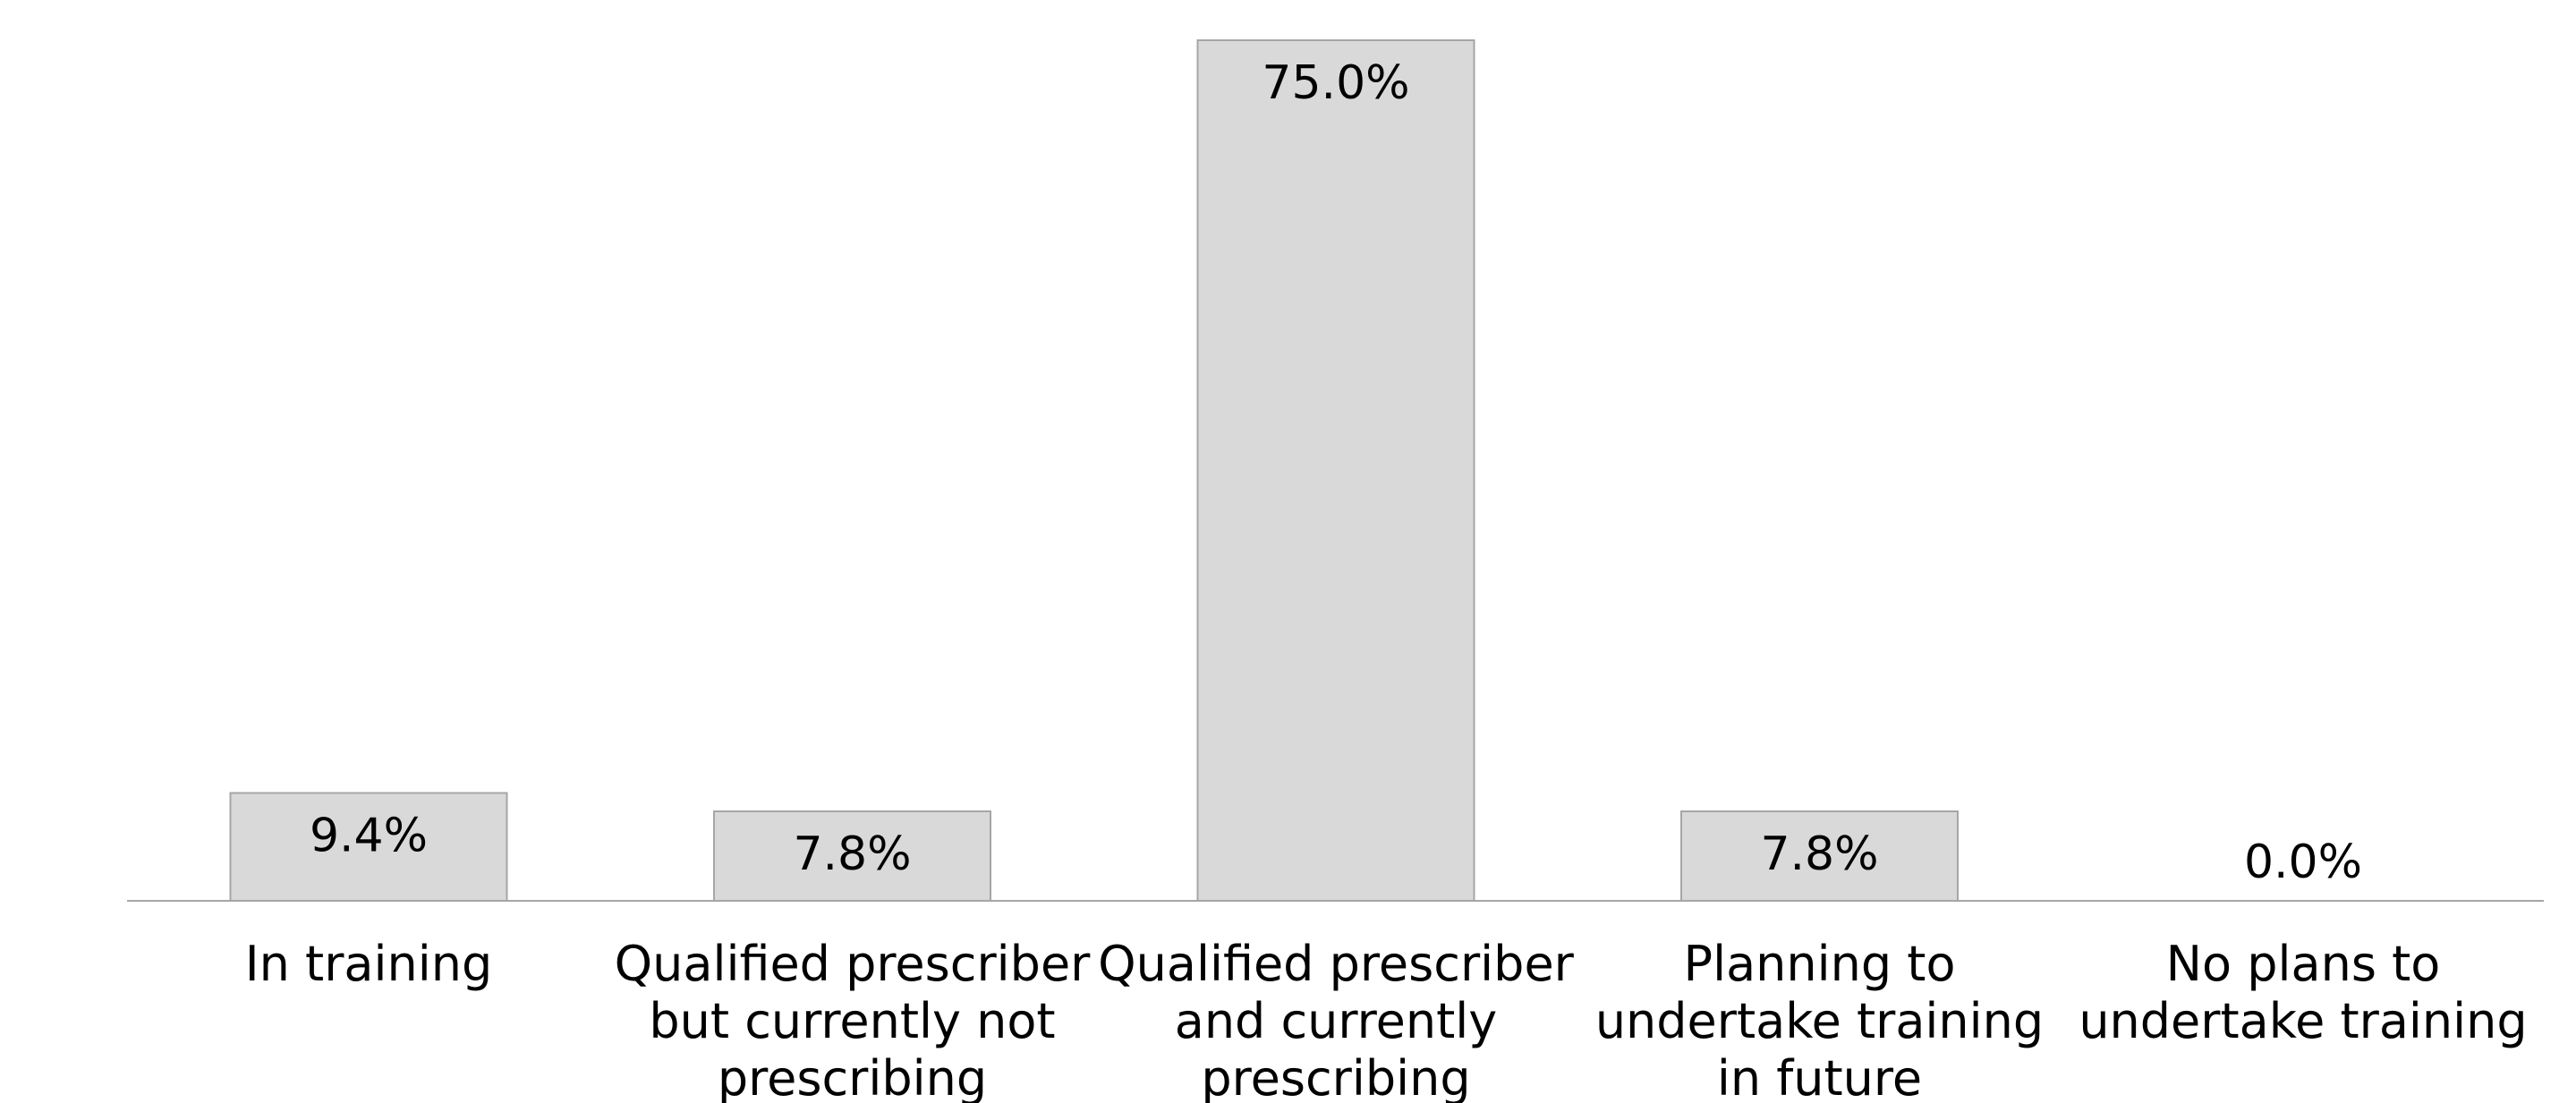 This screenshot has height=1103, width=2576. I want to click on category-label-4: Planning to undertake training in future, so click(1819, 1019).